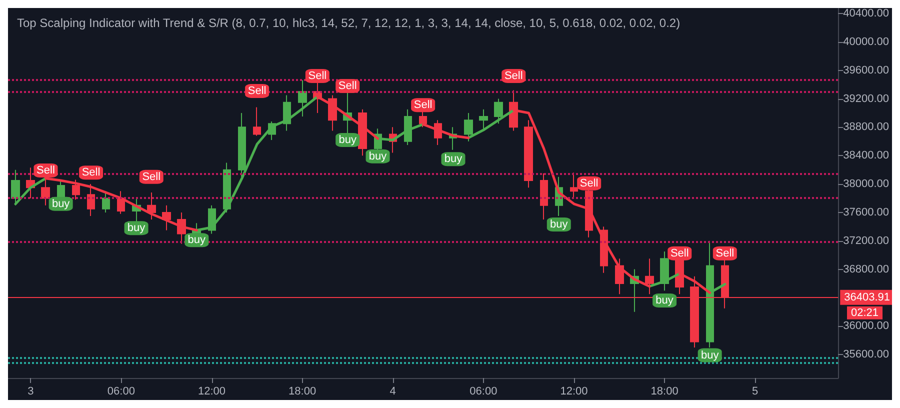 The width and height of the screenshot is (900, 408). I want to click on y-tick-label: 36000.00, so click(866, 326).